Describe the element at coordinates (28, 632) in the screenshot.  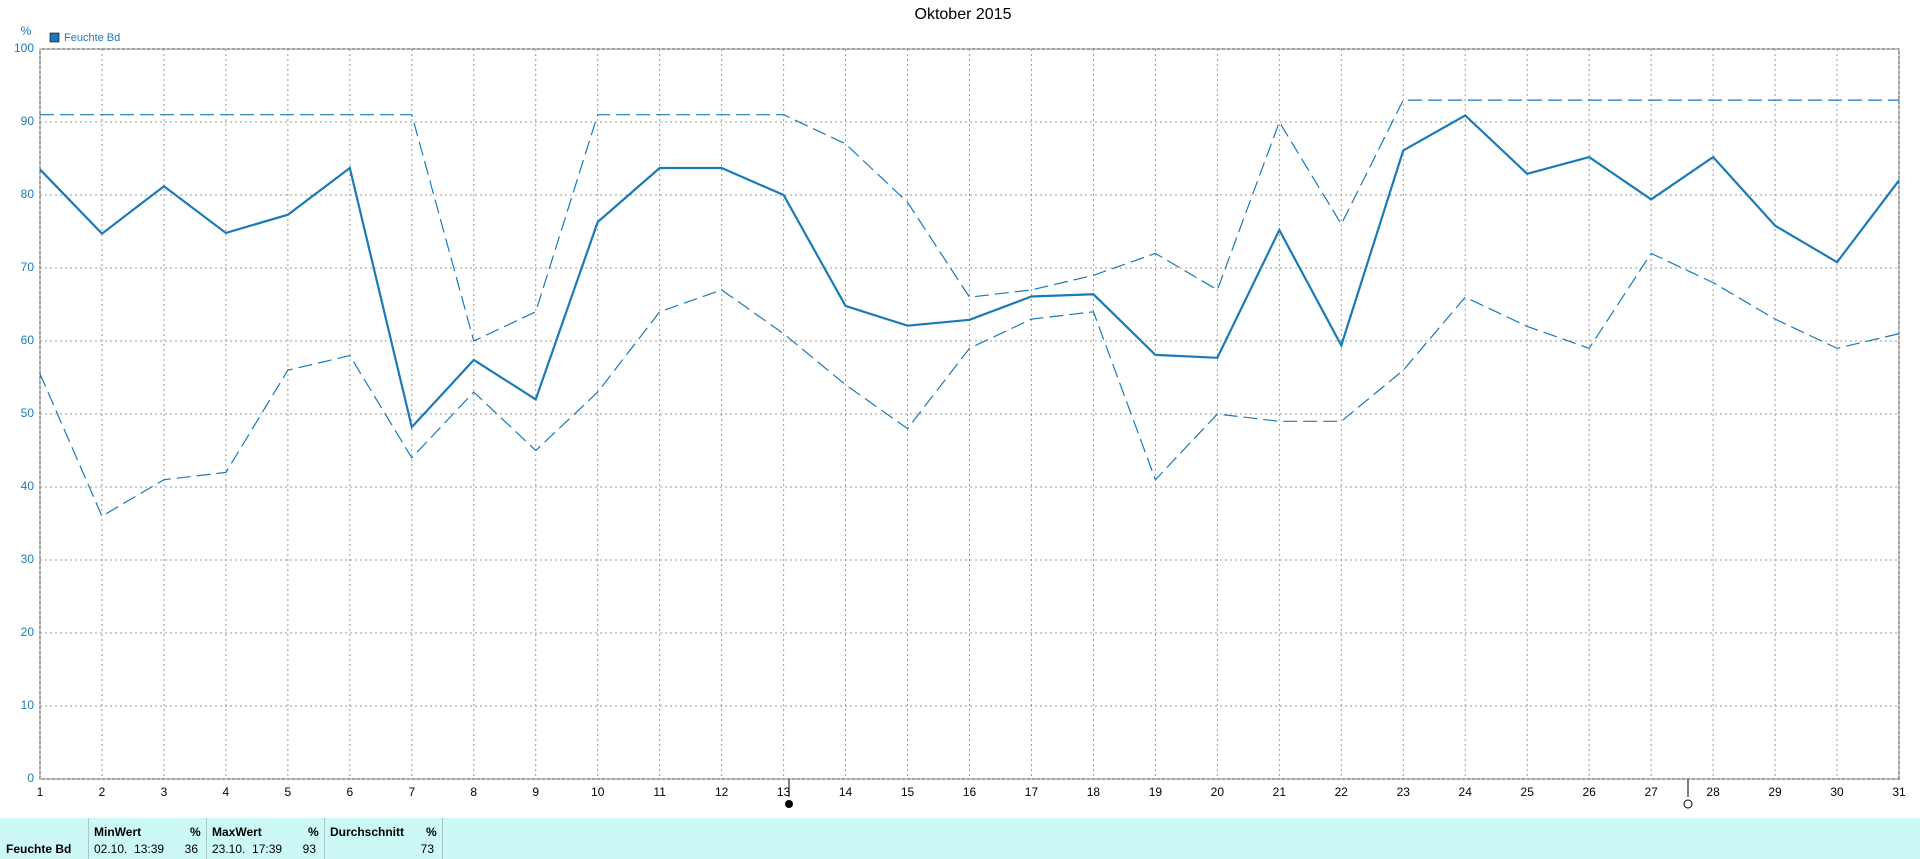
I see `y-tick-label: 20` at that location.